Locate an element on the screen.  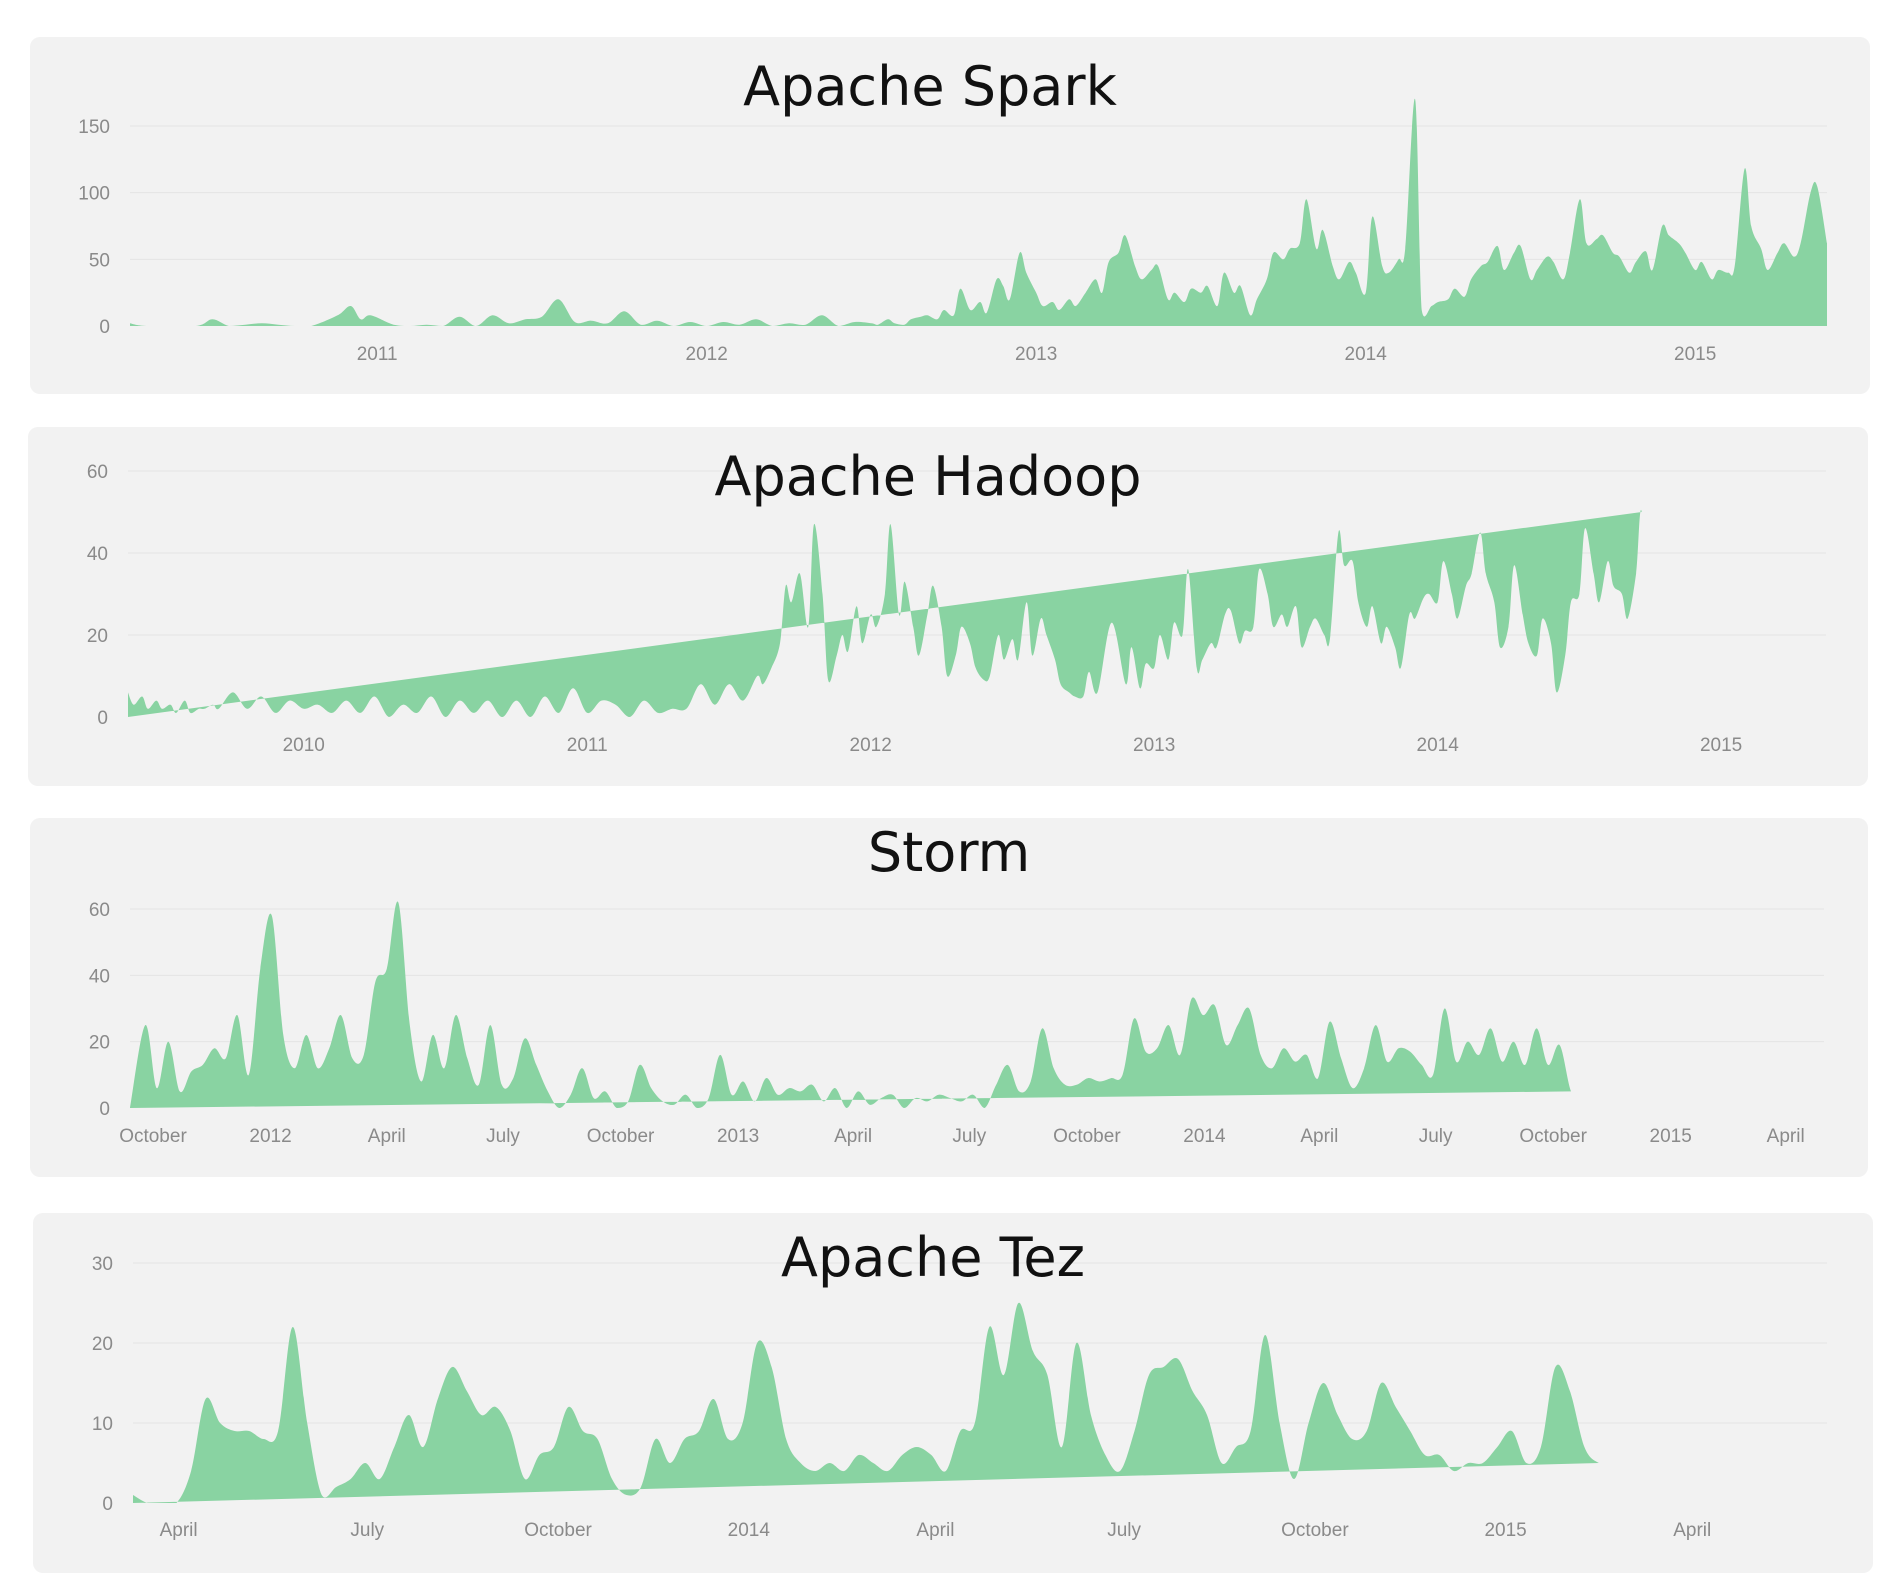
x-tick-label: 2010 is located at coordinates (304, 745).